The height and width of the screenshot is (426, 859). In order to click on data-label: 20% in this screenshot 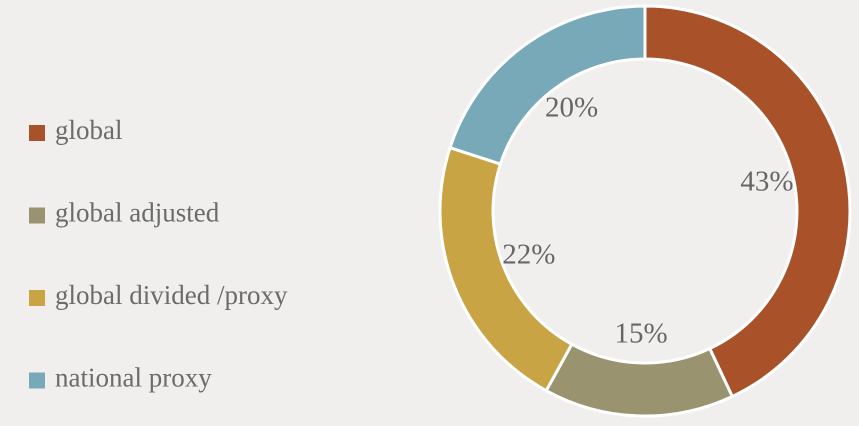, I will do `click(571, 108)`.